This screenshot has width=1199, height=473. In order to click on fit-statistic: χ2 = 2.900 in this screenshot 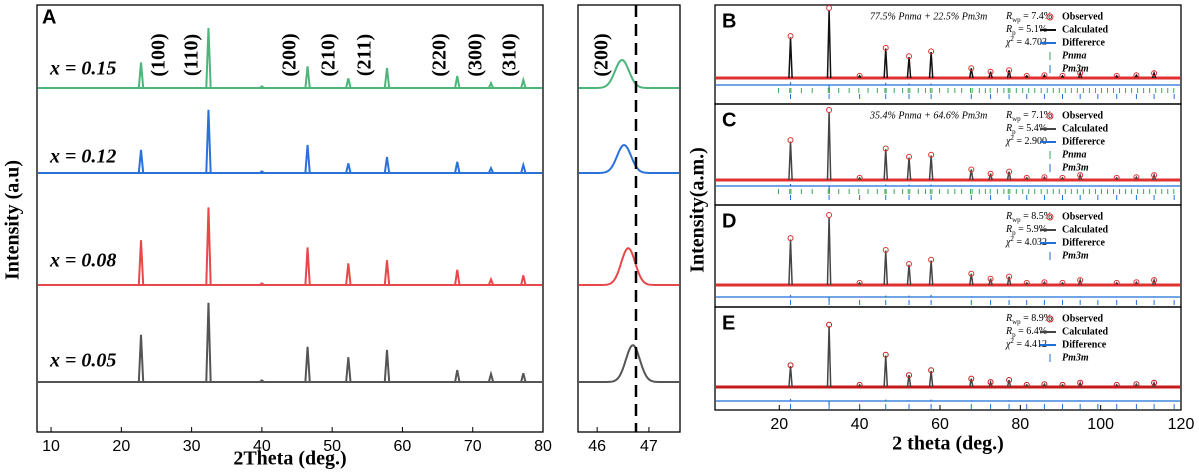, I will do `click(1026, 141)`.